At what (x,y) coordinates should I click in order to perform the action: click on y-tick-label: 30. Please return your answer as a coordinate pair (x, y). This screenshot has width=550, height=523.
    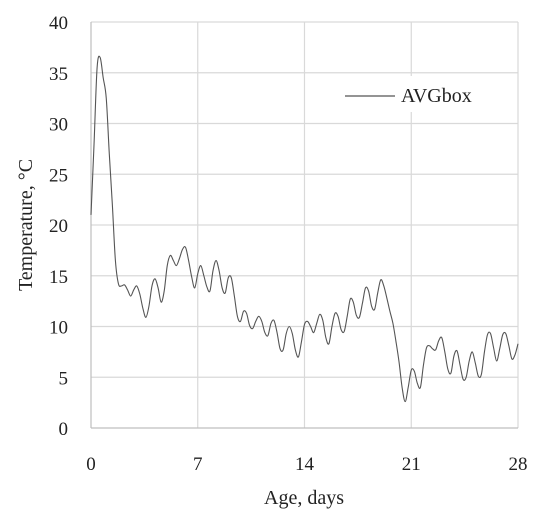
    Looking at the image, I should click on (58, 125).